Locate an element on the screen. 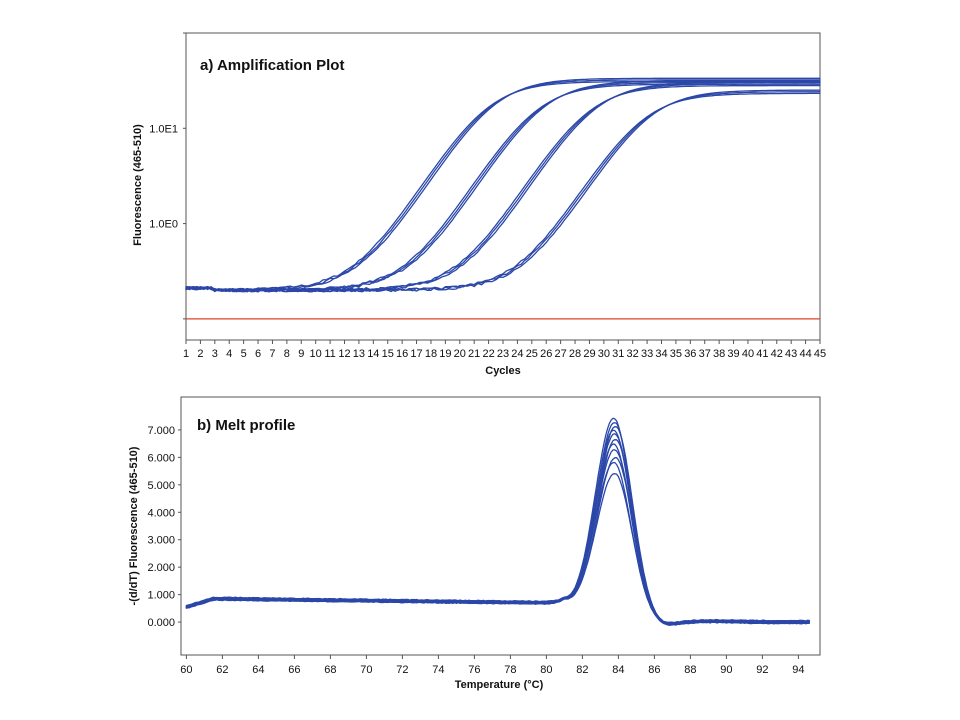 This screenshot has height=720, width=960. amp-x-tick-label: 15 is located at coordinates (388, 354).